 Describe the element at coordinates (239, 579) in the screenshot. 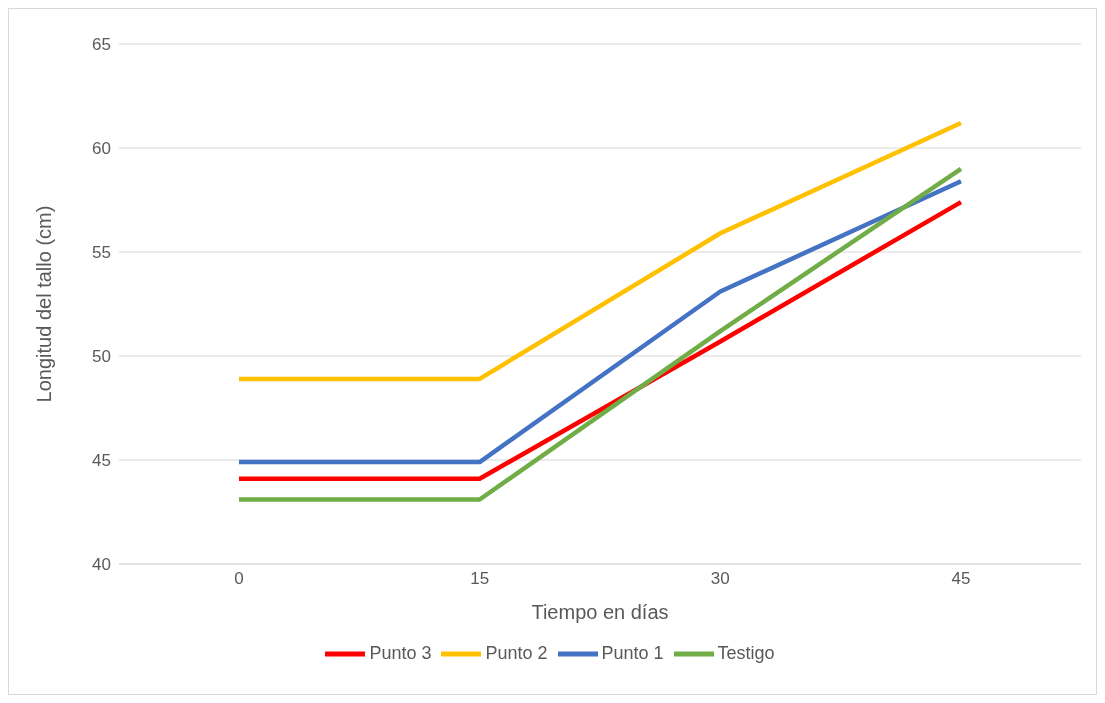

I see `x-tick-label: 0` at that location.